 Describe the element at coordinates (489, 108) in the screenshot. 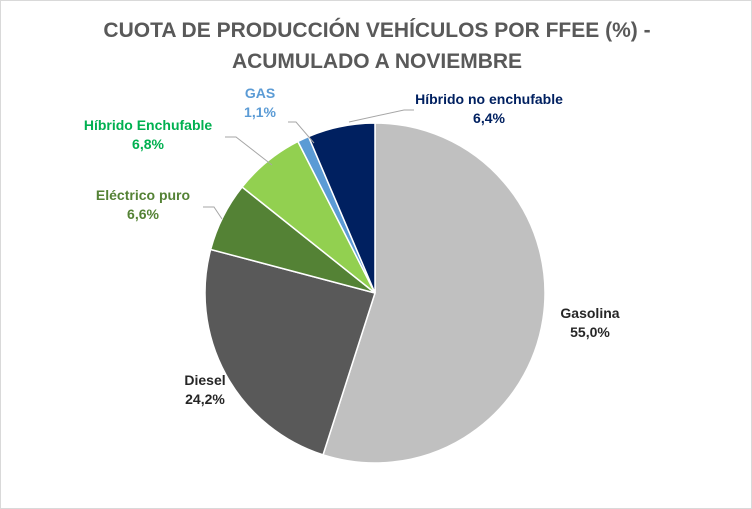

I see `data-label-hibrido-no-enchufable: Híbrido no enchufable 6,4%` at that location.